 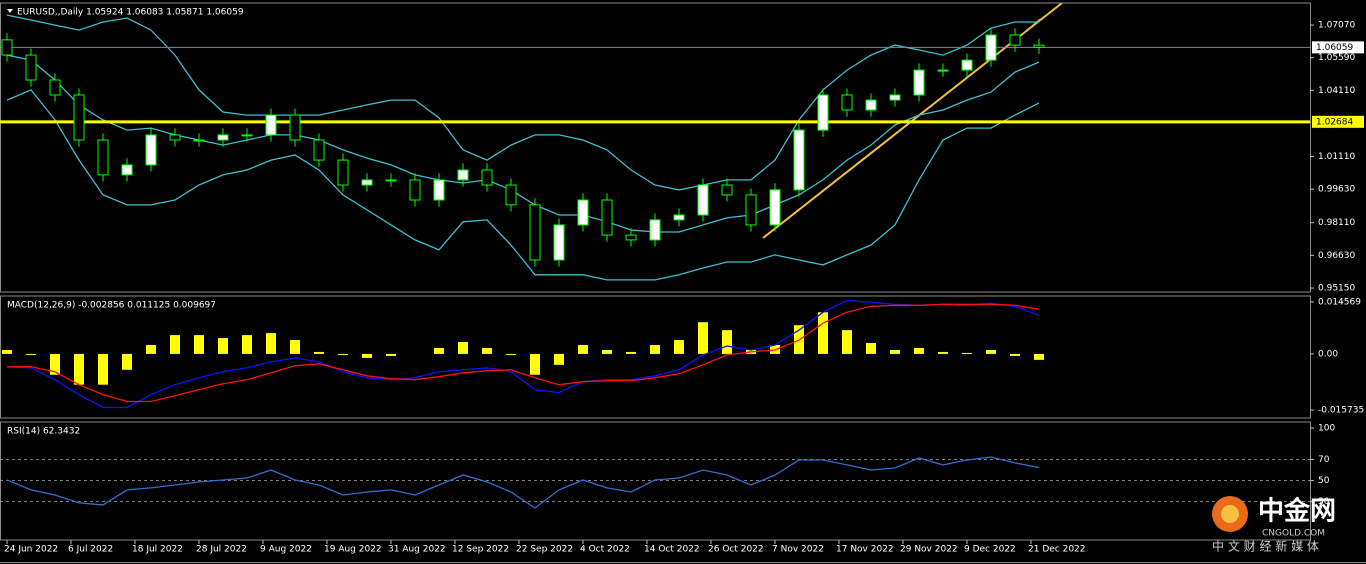 I want to click on y-tick-label: 0.00, so click(x=1328, y=354).